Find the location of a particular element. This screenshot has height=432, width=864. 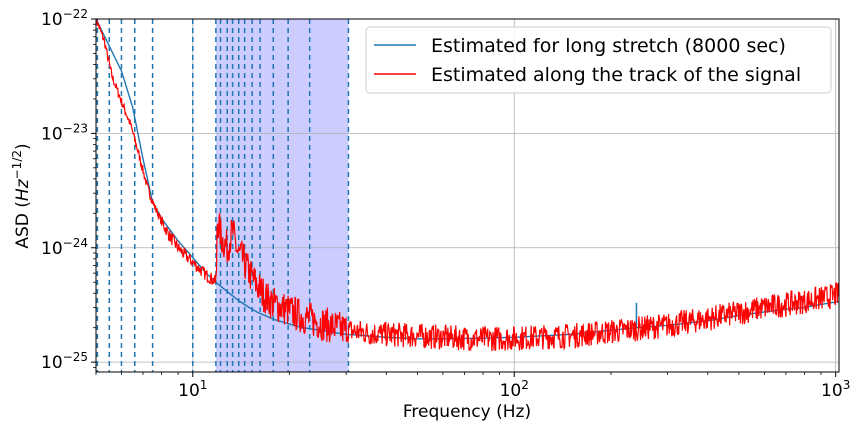

y-tick-label: 10−25 is located at coordinates (64, 361).